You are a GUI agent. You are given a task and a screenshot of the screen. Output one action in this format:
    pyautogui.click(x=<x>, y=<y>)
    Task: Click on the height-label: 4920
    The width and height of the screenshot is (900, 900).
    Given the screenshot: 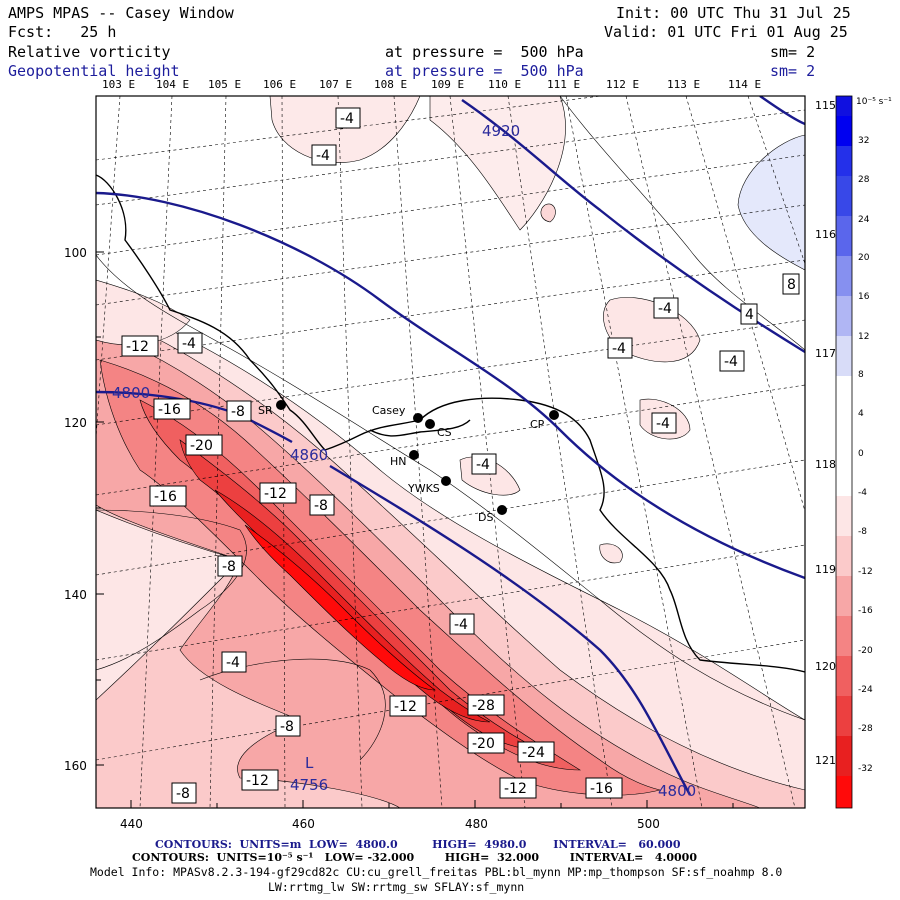 What is the action you would take?
    pyautogui.click(x=501, y=131)
    